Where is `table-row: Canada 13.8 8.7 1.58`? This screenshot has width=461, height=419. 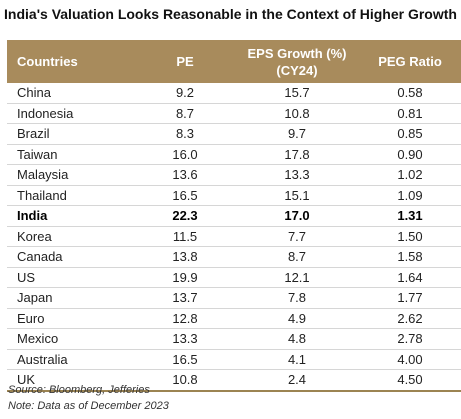
table-row: Canada 13.8 8.7 1.58 is located at coordinates (234, 257).